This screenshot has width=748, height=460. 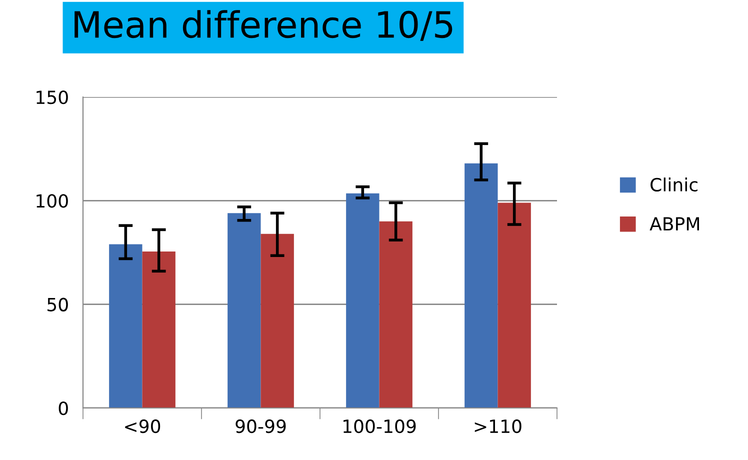 What do you see at coordinates (261, 426) in the screenshot?
I see `x-tick-label: 90-99` at bounding box center [261, 426].